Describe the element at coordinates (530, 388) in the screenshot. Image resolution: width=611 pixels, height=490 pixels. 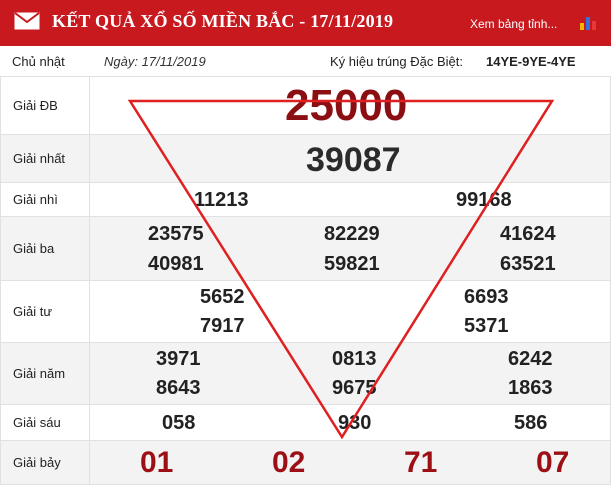
I see `prize-number: 1863` at that location.